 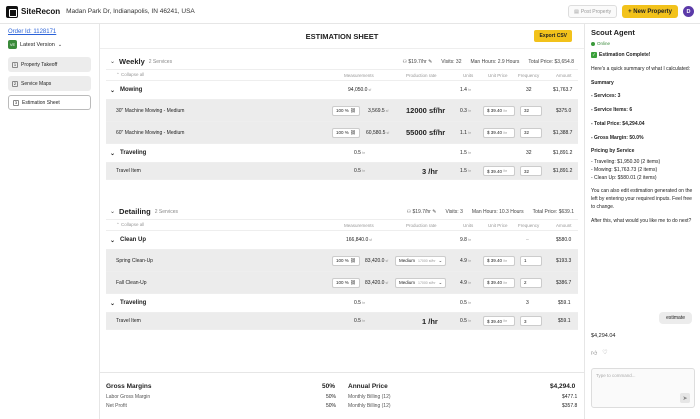 I want to click on command-input: Type to command... ➤, so click(x=643, y=388).